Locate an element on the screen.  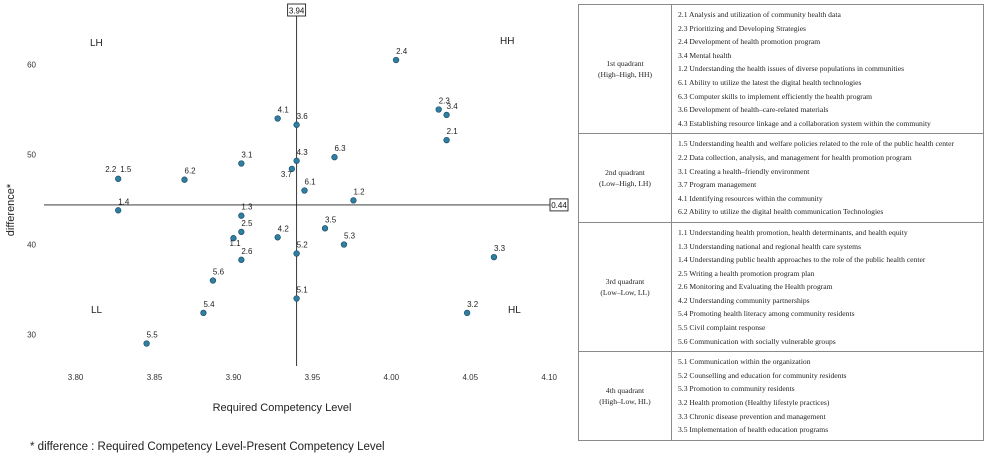
quadrant-name-line2: (Low–High, LH) is located at coordinates (625, 184).